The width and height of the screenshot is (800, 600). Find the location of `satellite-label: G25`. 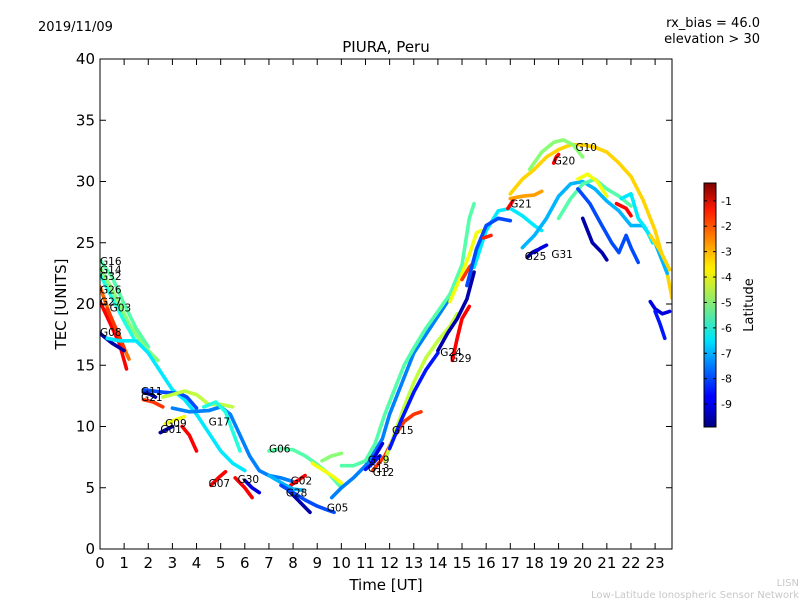

satellite-label: G25 is located at coordinates (536, 257).